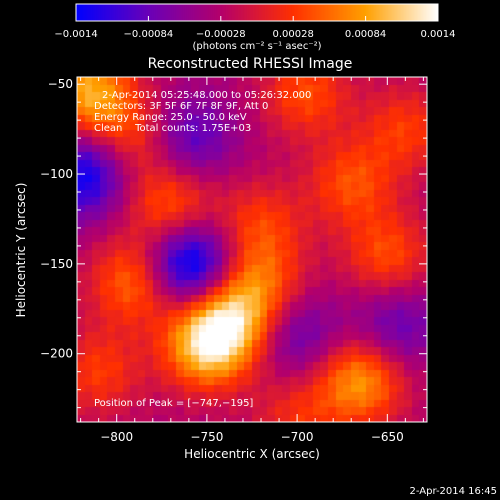 Image resolution: width=500 pixels, height=500 pixels. What do you see at coordinates (206, 95) in the screenshot?
I see `annotation-time-range: 2-Apr-2014 05:25:48.000 to 05:26:32.000` at bounding box center [206, 95].